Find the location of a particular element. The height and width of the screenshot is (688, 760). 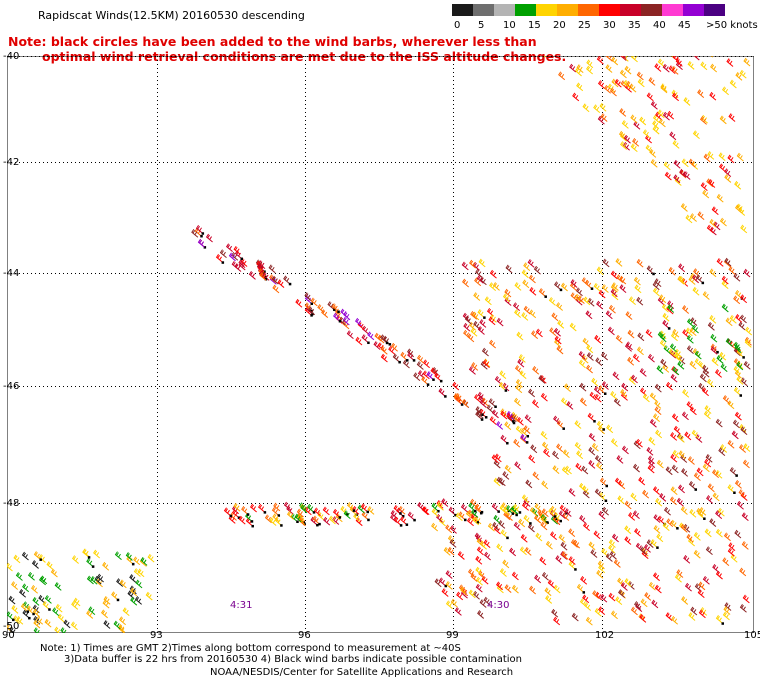

colorbar-label: 10 is located at coordinates (509, 25).